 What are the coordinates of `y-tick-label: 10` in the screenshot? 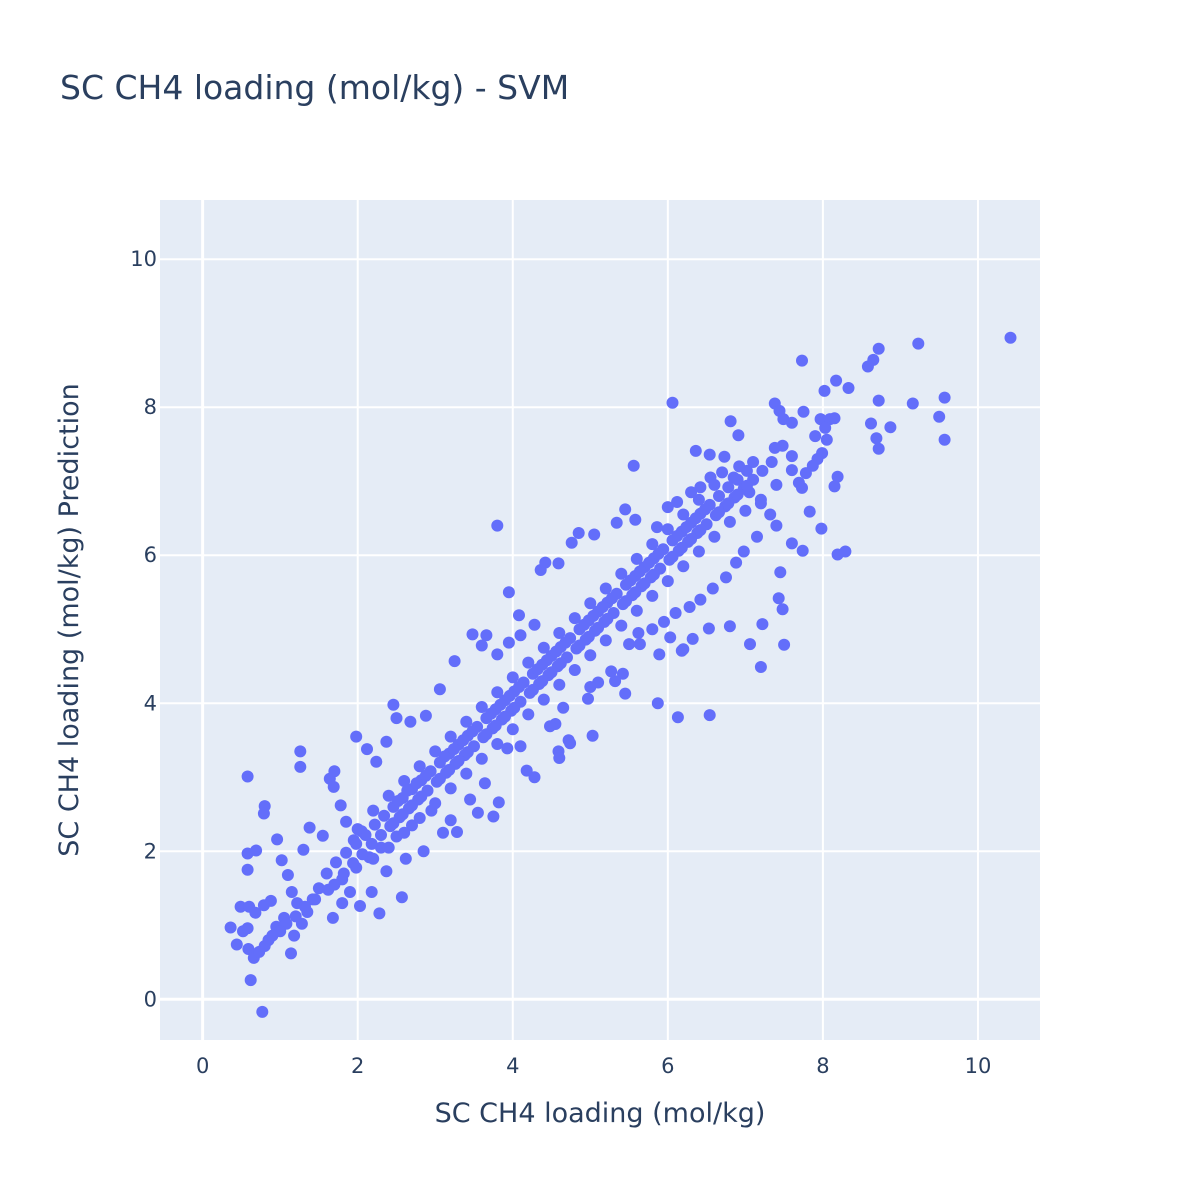 It's located at (143, 259).